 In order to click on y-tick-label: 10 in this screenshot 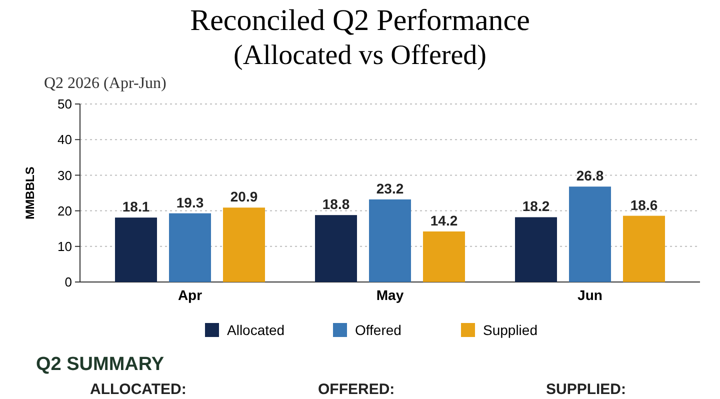, I will do `click(65, 246)`.